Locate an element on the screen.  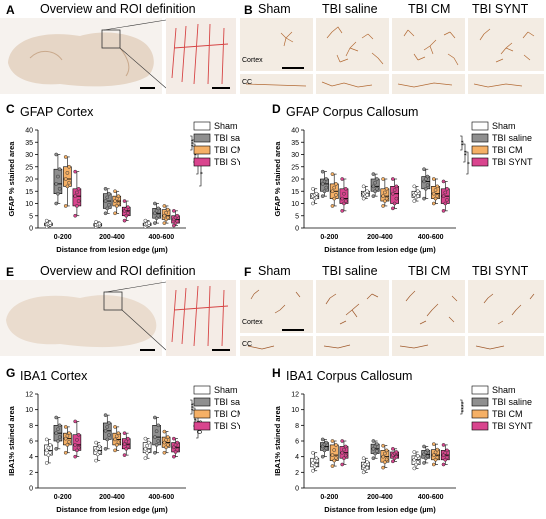
y-tick-label: 10 is located at coordinates (29, 204).